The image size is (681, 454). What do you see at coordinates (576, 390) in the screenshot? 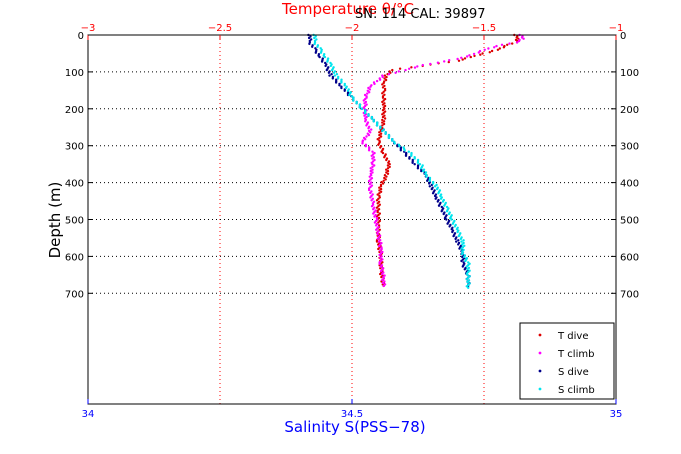
I see `legend-label-s-climb: S climb` at bounding box center [576, 390].